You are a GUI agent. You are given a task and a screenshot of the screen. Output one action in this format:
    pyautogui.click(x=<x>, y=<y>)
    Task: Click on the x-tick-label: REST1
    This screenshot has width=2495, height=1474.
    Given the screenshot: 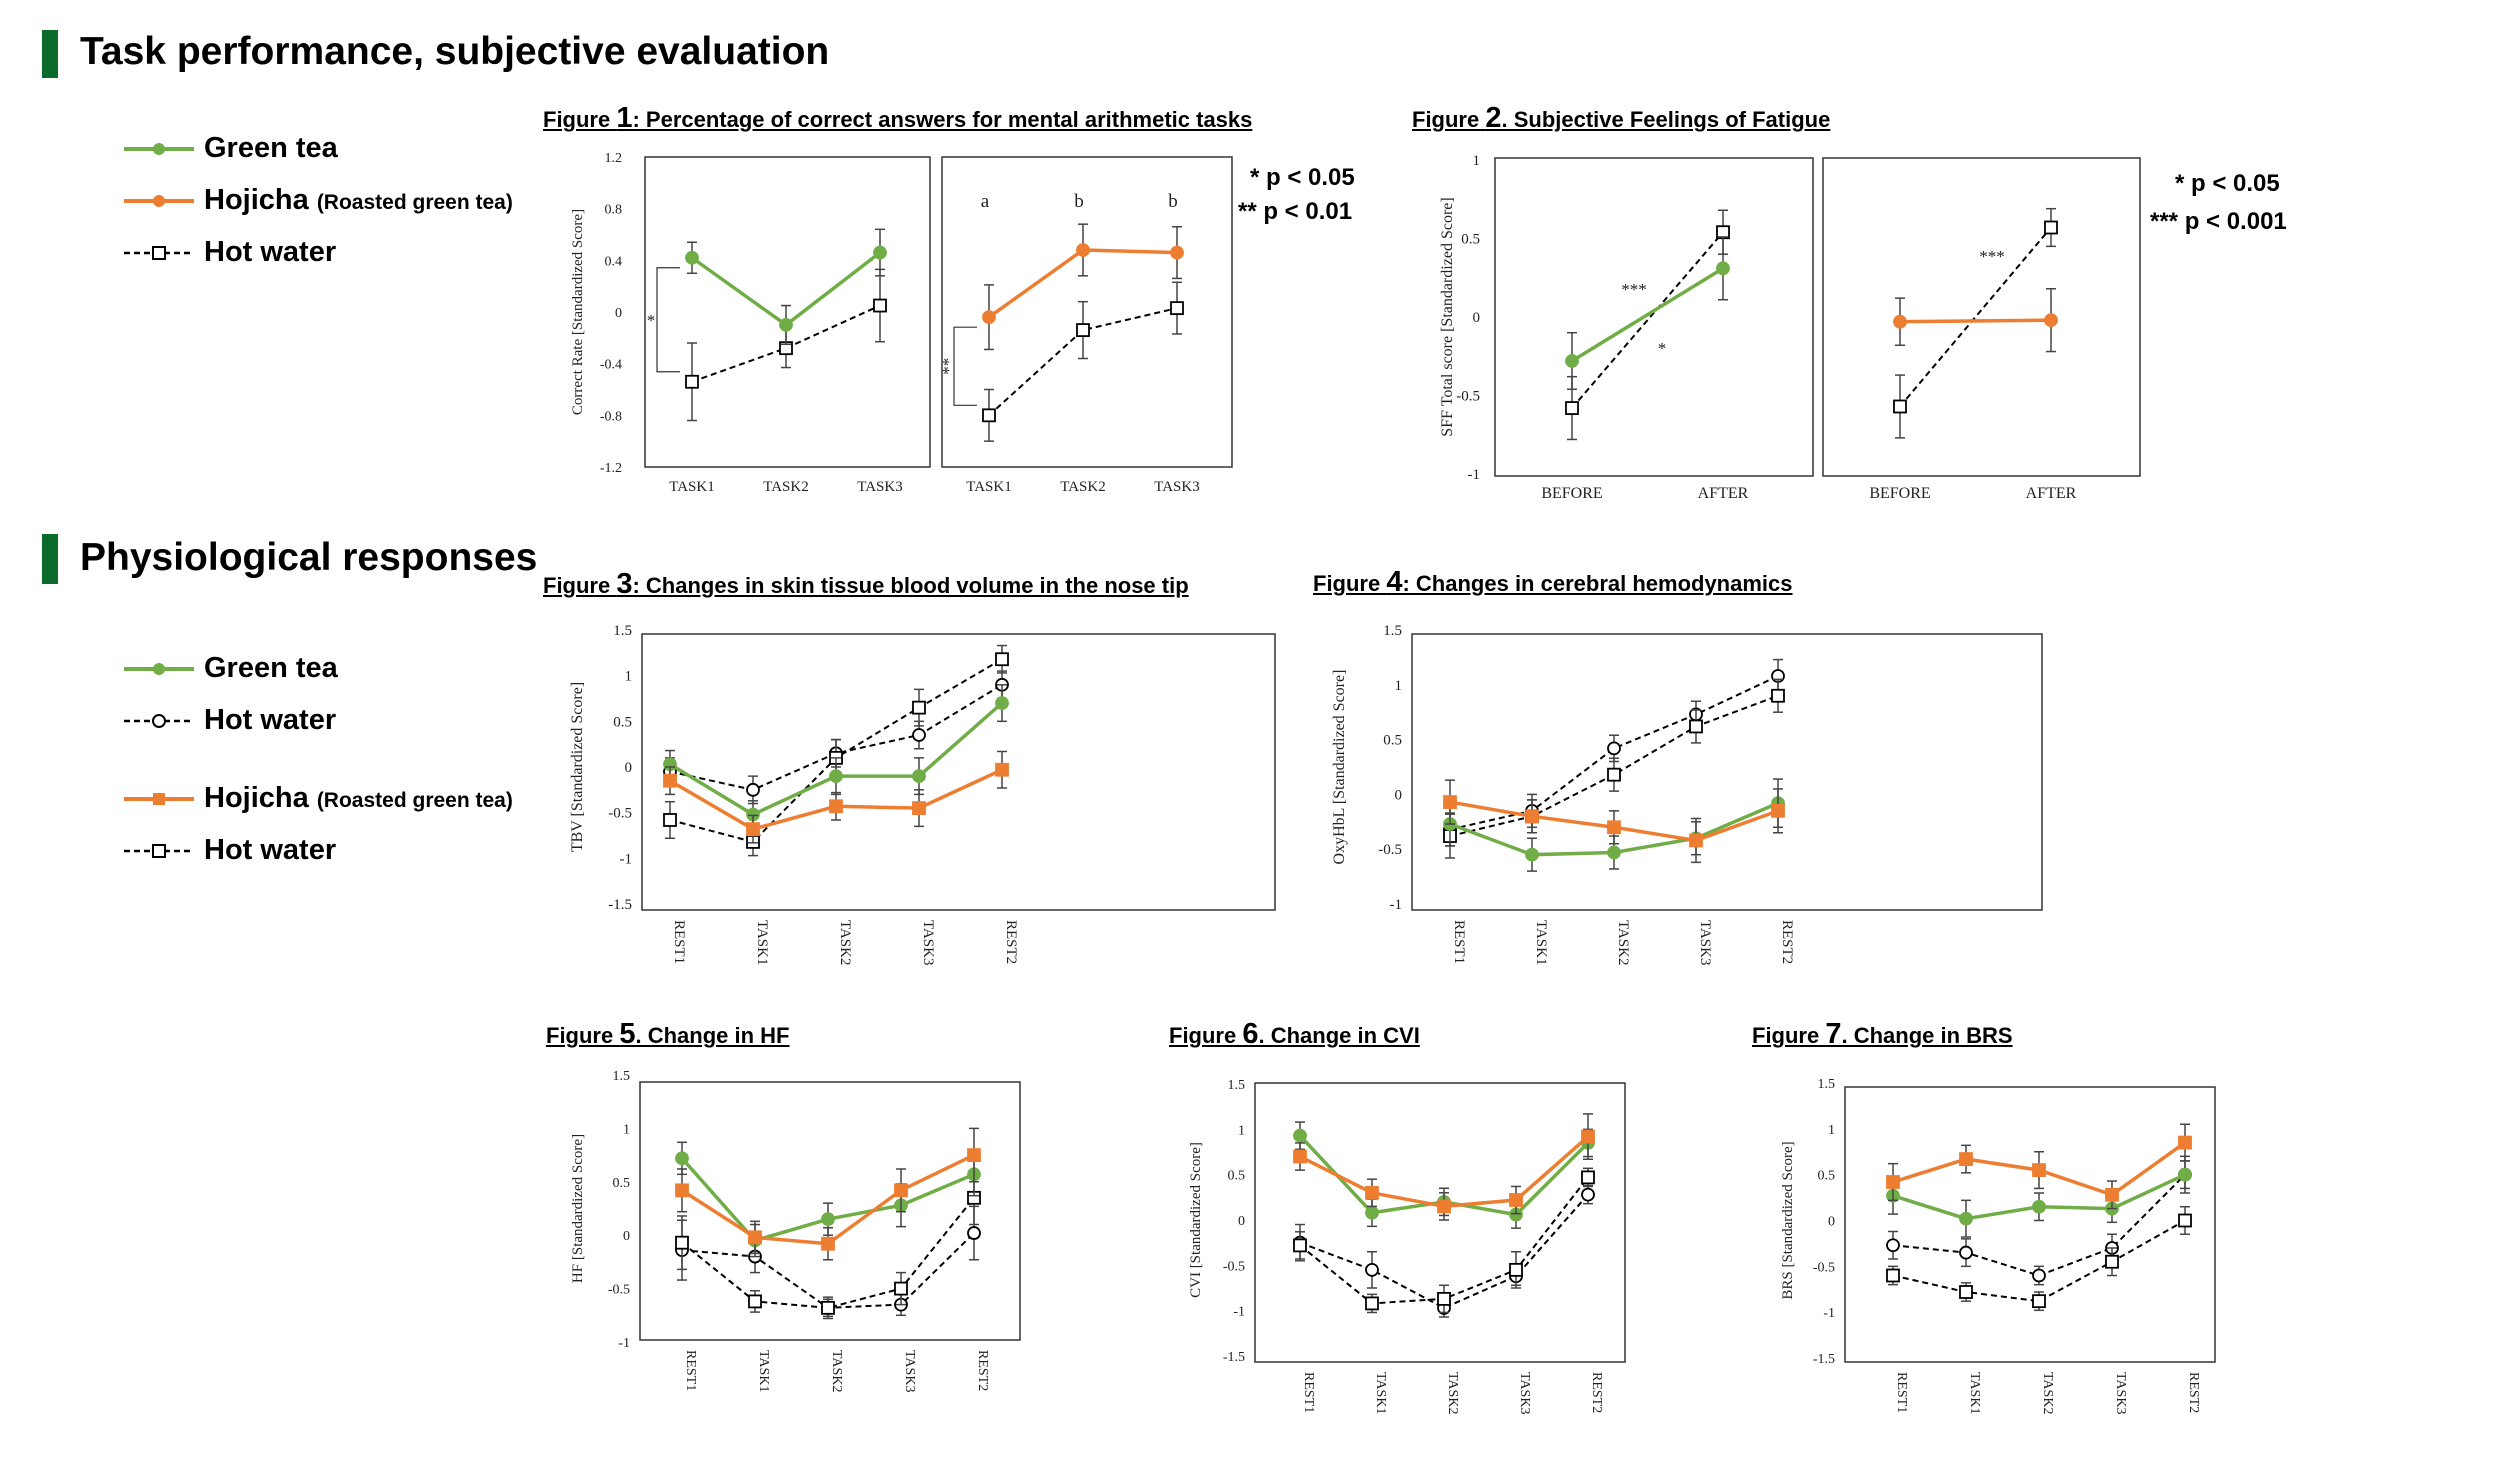 What is the action you would take?
    pyautogui.click(x=1459, y=942)
    